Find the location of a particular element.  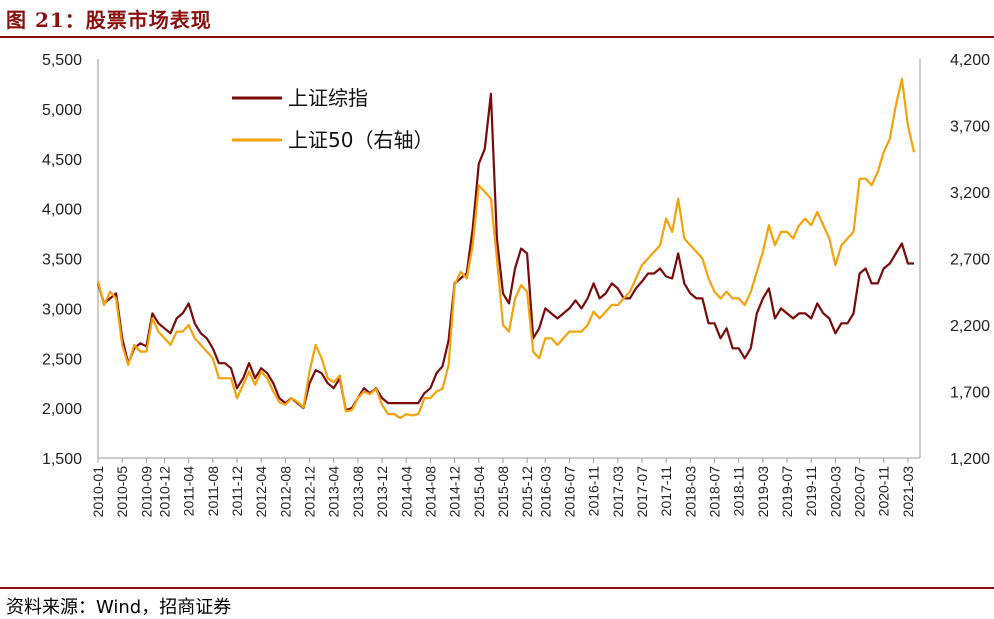

right-tick-label: 2,700 is located at coordinates (970, 260).